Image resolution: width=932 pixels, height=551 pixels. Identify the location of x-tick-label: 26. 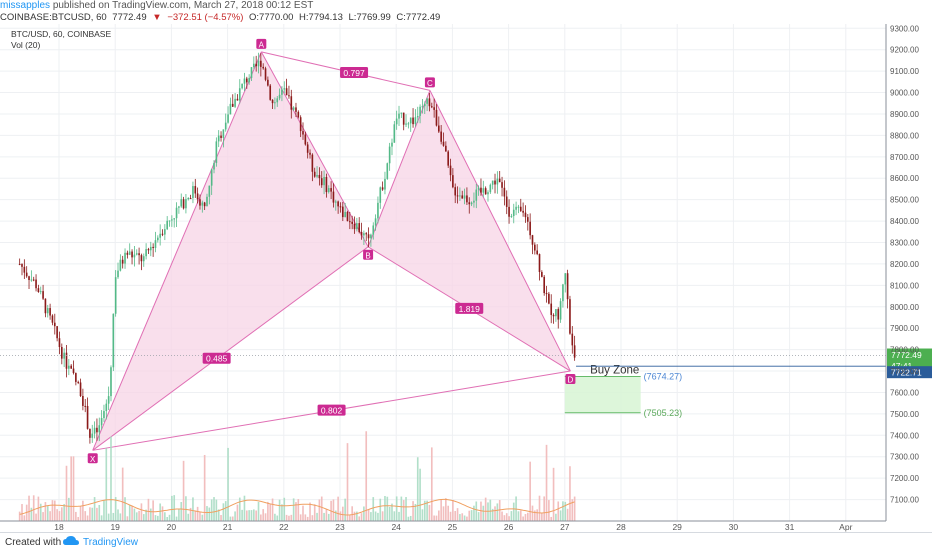
(509, 527).